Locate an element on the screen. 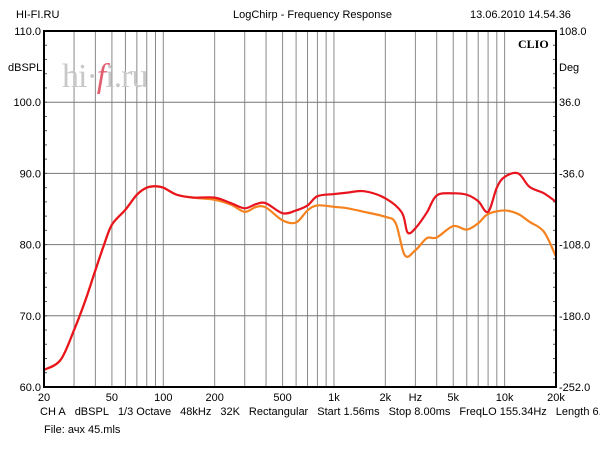  y-tick-label: 70.0 is located at coordinates (30, 317).